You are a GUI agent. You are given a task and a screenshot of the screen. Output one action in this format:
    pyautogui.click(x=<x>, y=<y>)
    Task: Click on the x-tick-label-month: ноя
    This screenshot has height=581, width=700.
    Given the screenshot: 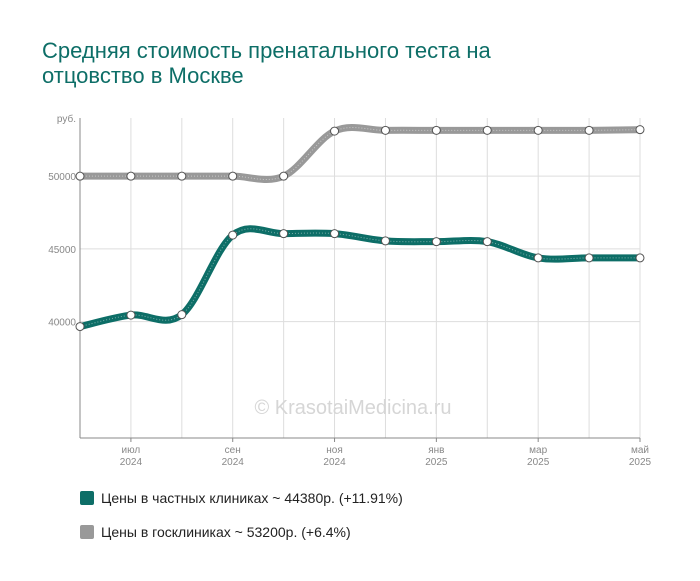 What is the action you would take?
    pyautogui.click(x=334, y=450)
    